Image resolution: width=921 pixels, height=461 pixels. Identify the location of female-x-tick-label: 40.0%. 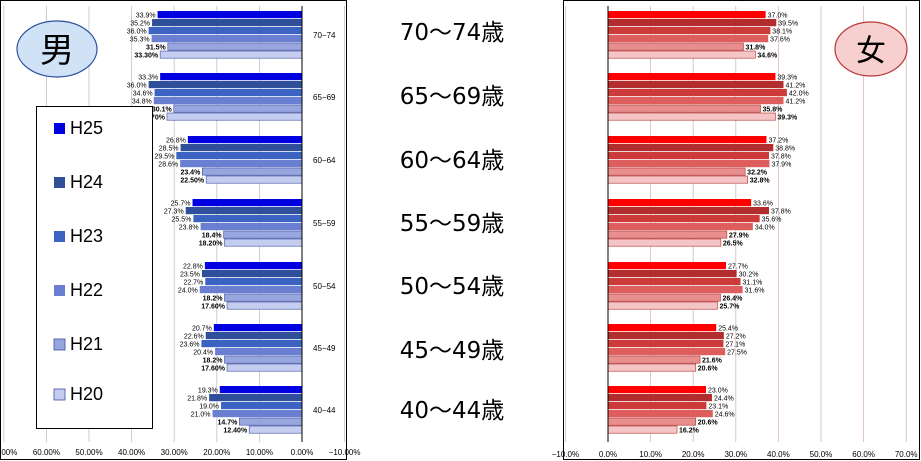
(778, 454).